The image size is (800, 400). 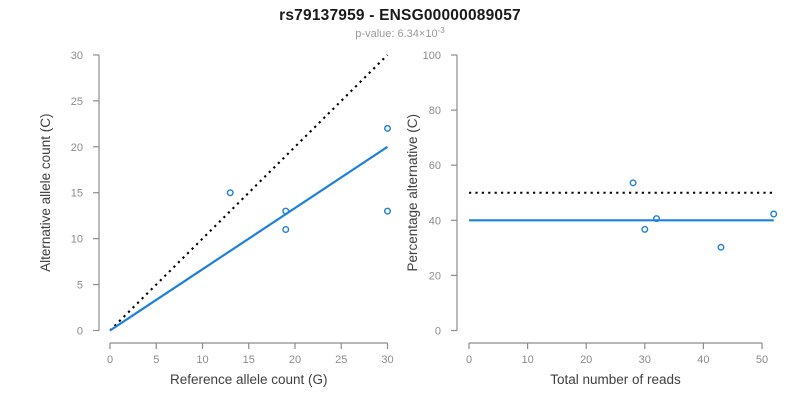 What do you see at coordinates (435, 221) in the screenshot?
I see `y-tick-label: 40` at bounding box center [435, 221].